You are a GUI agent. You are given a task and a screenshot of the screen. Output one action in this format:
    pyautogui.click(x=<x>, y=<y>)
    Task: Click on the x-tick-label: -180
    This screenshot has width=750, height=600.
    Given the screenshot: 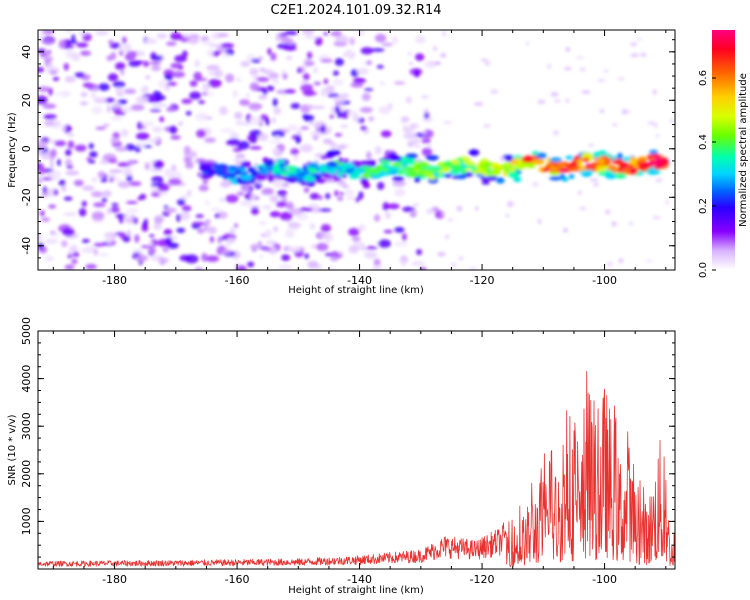 What is the action you would take?
    pyautogui.click(x=114, y=579)
    